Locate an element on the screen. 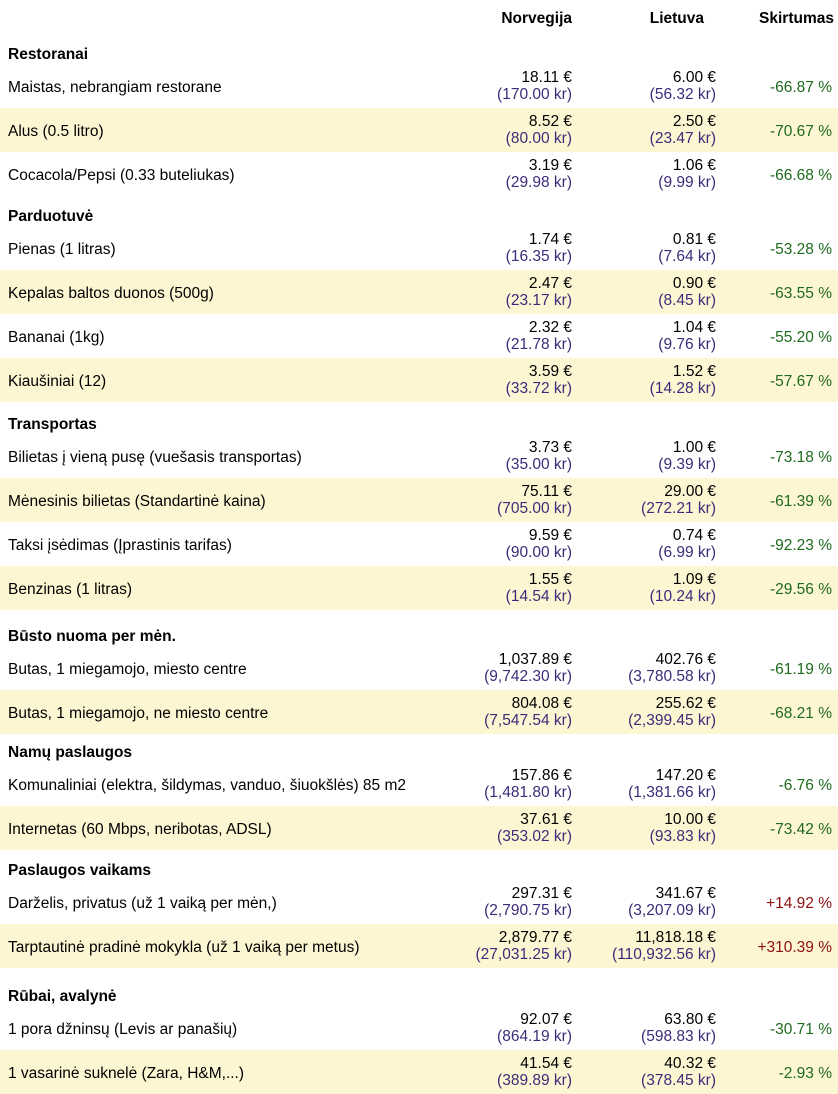 Image resolution: width=838 pixels, height=1094 pixels. lithuania-price-cell: 0.90 € (8.45 kr) is located at coordinates (649, 292).